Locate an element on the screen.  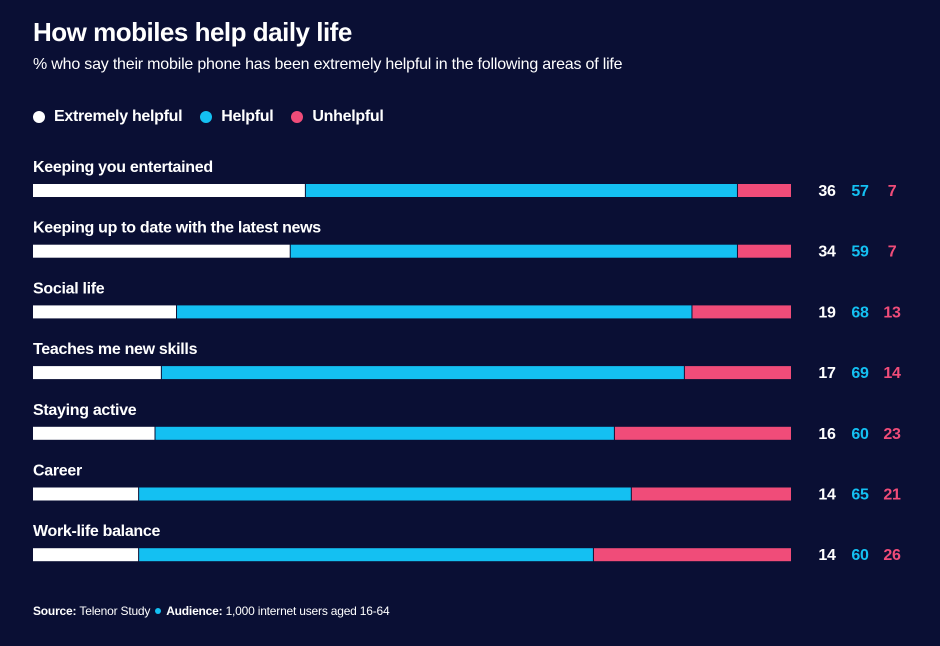
legend: Extremely helpful Helpful Unhelpful is located at coordinates (217, 117).